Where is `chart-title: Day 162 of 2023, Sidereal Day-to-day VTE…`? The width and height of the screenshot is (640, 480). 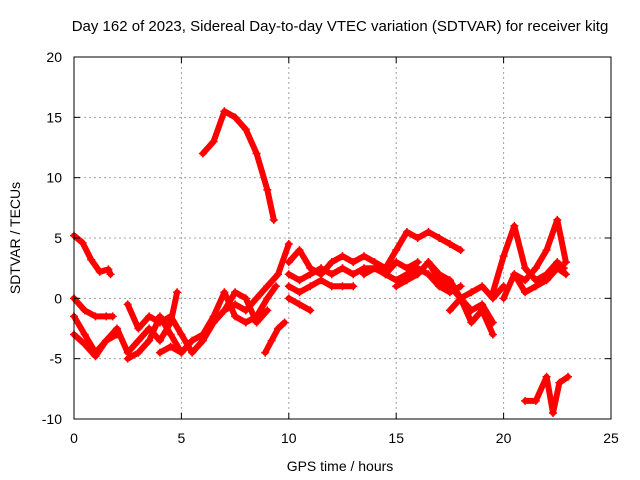 chart-title: Day 162 of 2023, Sidereal Day-to-day VTE… is located at coordinates (340, 26).